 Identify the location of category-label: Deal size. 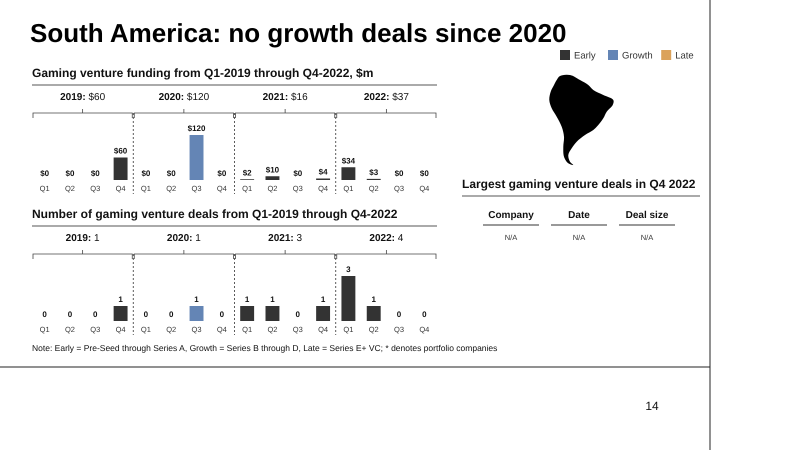
(647, 215).